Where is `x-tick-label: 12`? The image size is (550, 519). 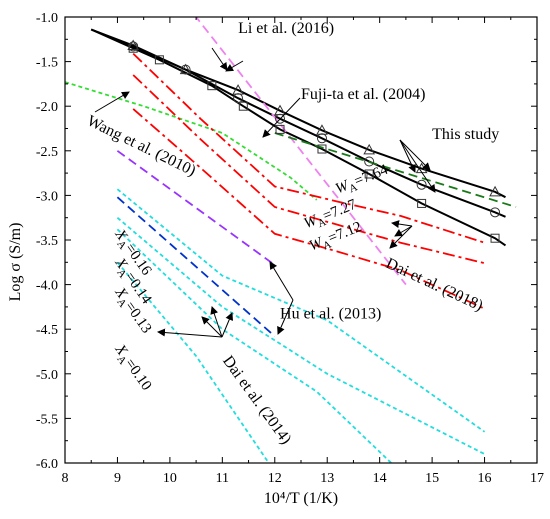
x-tick-label: 12 is located at coordinates (275, 478).